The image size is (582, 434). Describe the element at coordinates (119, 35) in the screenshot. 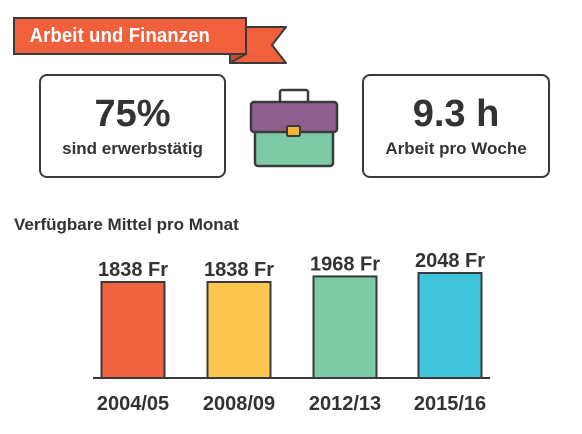

I see `page-title: Arbeit und Finanzen` at that location.